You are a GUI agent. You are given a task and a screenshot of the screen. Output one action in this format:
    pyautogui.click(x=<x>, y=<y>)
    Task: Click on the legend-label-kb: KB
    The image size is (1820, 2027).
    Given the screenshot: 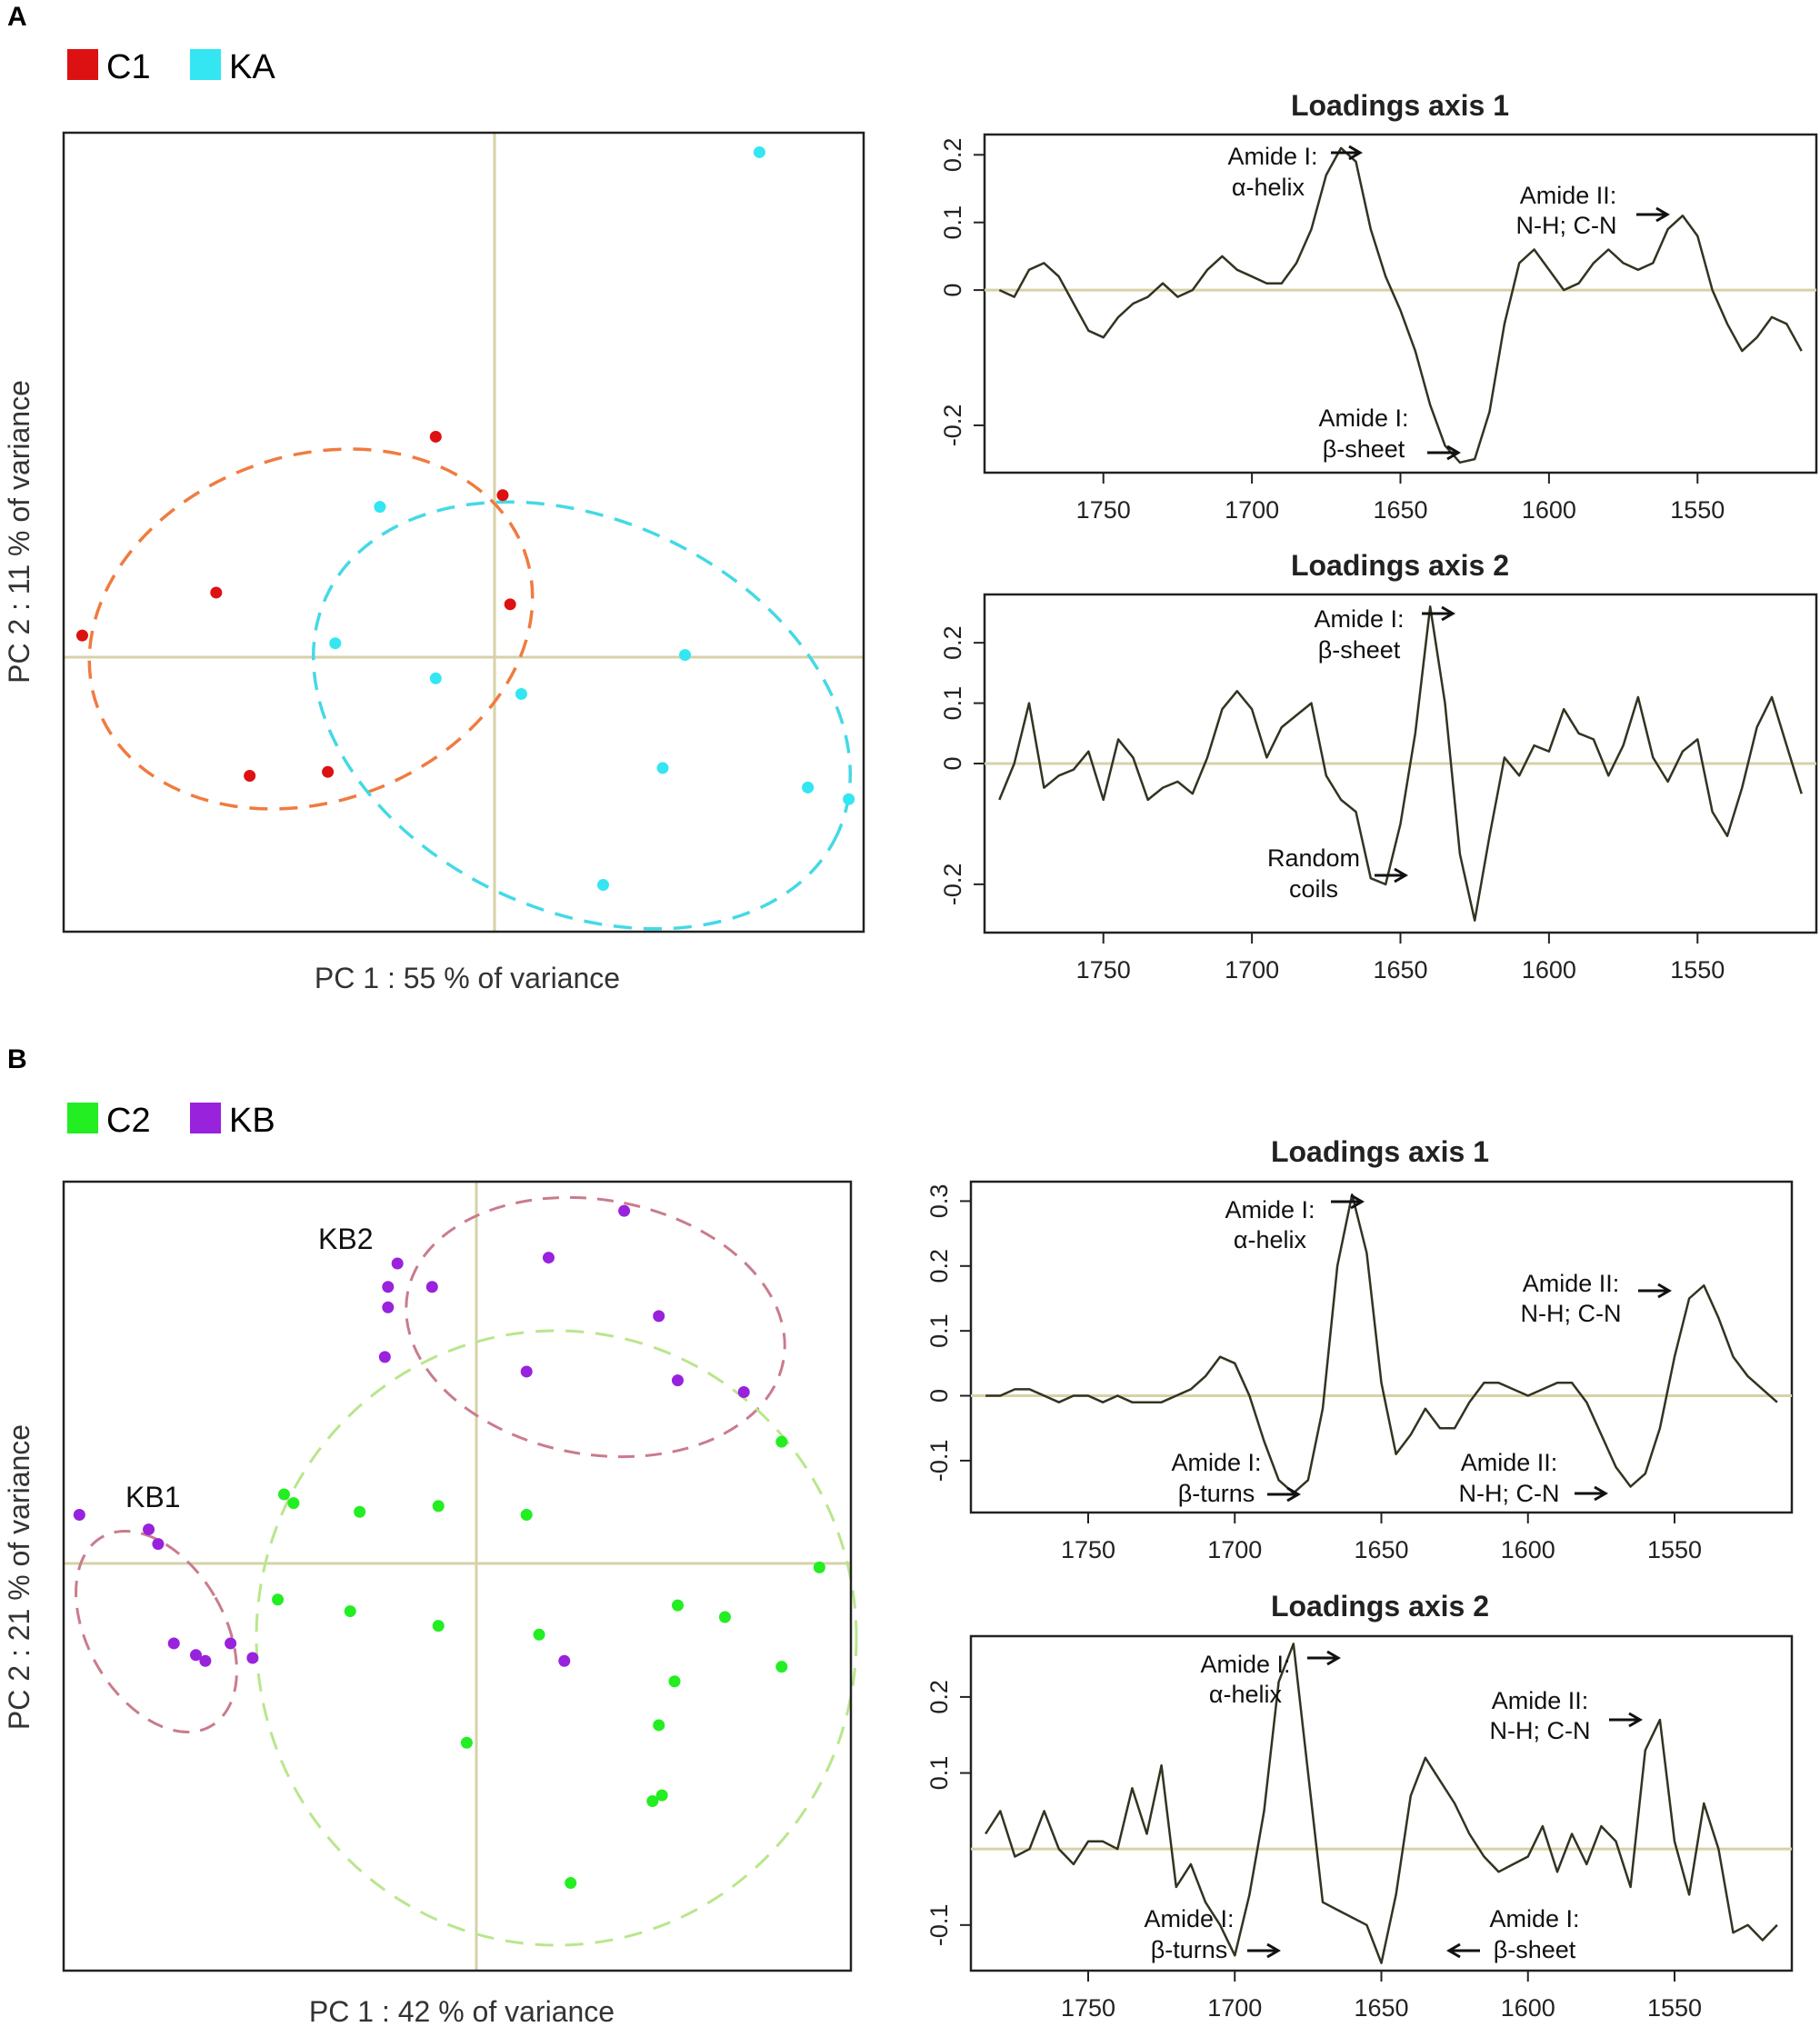 What is the action you would take?
    pyautogui.click(x=252, y=1121)
    